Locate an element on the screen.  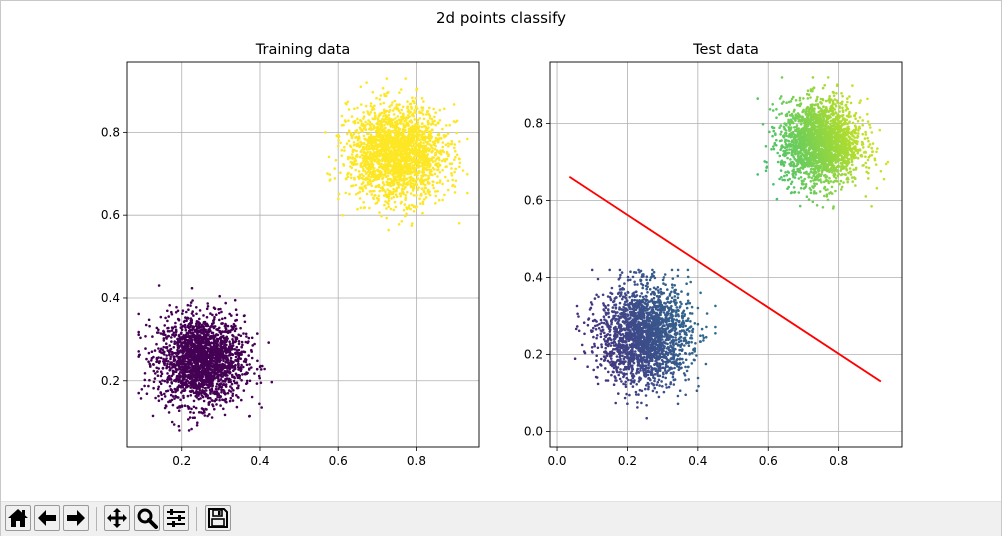
x-tick-label: 0.8 is located at coordinates (416, 461).